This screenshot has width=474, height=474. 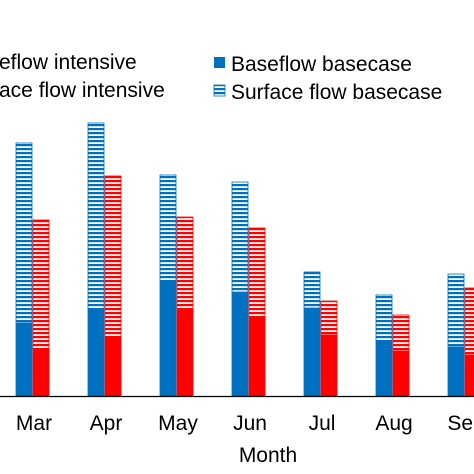 What do you see at coordinates (456, 310) in the screenshot?
I see `bar-sep-surface-flow-basecase` at bounding box center [456, 310].